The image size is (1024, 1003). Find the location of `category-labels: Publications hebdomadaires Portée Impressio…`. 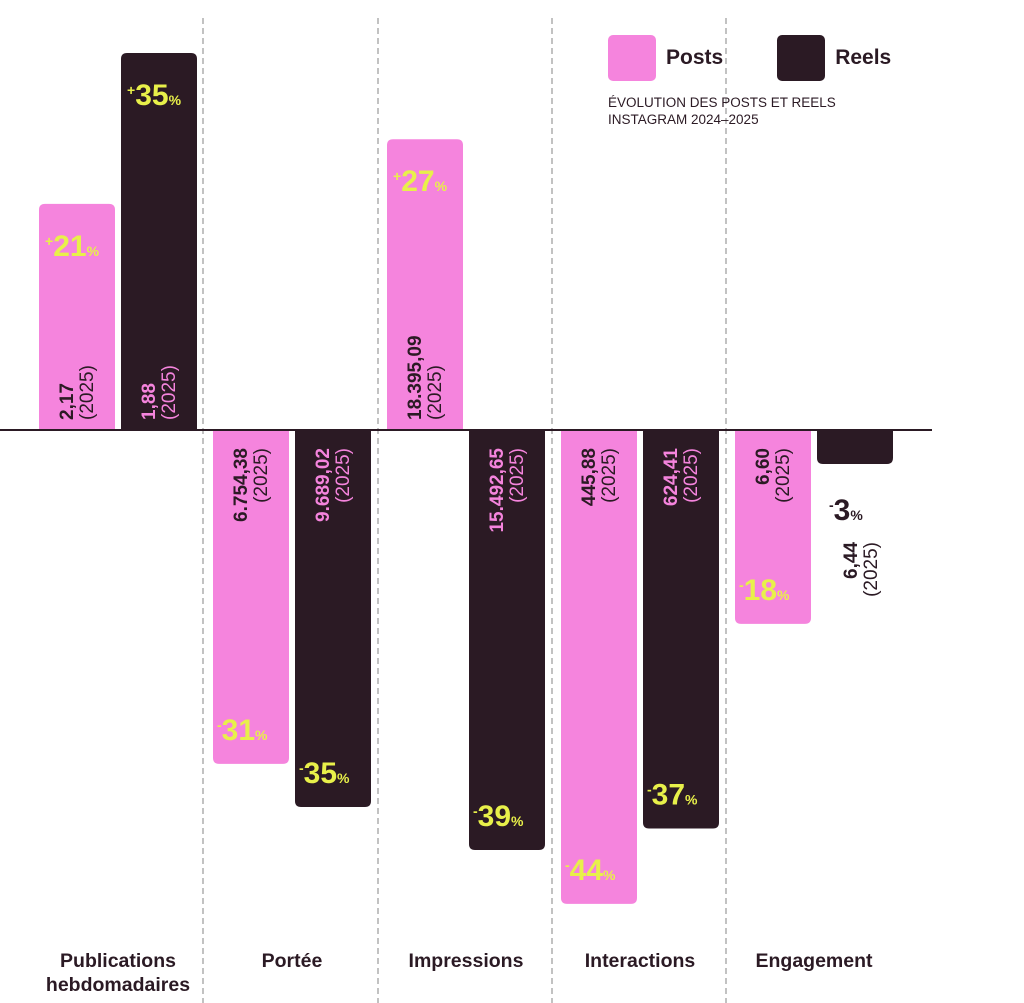

category-labels: Publications hebdomadaires Portée Impressio… is located at coordinates (459, 973).